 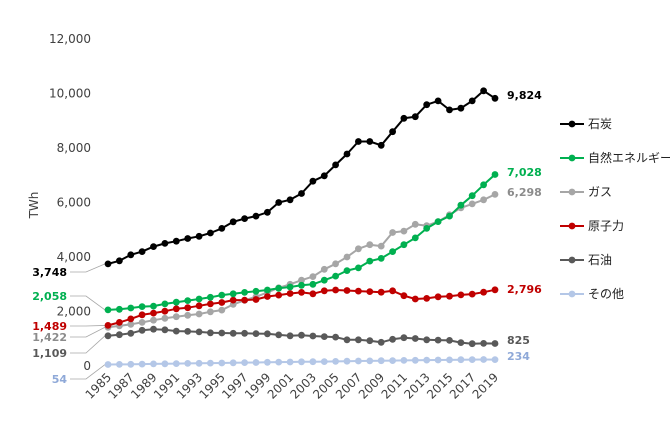 What do you see at coordinates (615, 157) in the screenshot?
I see `legend-item: 自然エネルギー` at bounding box center [615, 157].